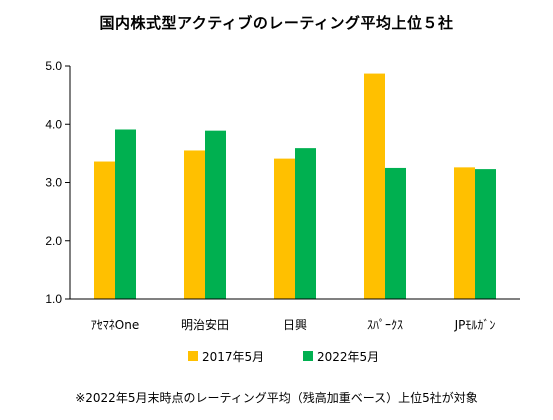 This screenshot has width=553, height=420. What do you see at coordinates (53, 66) in the screenshot?
I see `y-tick-label: 5.0` at bounding box center [53, 66].